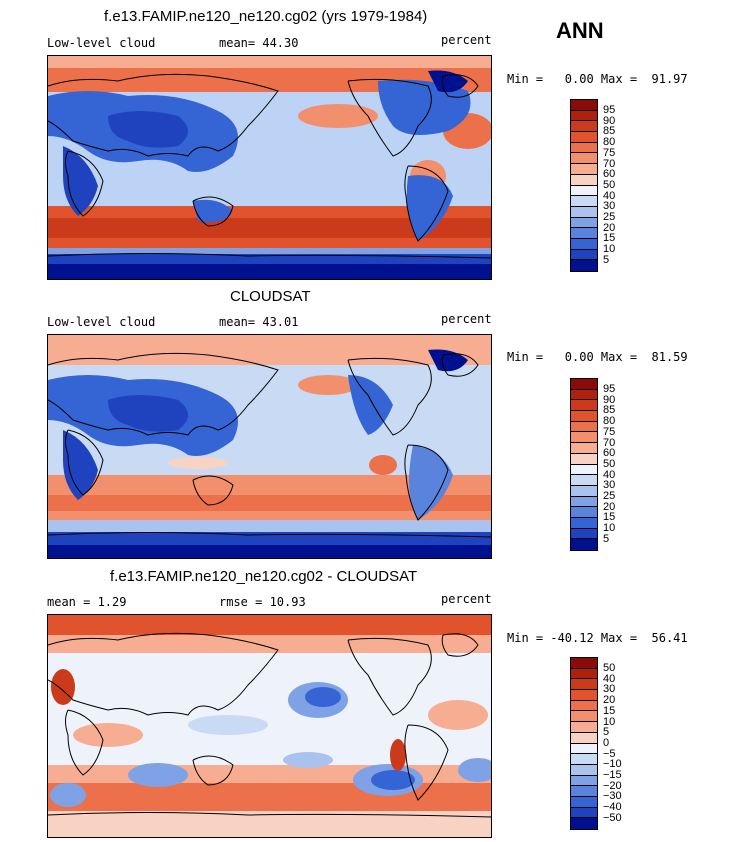 The image size is (733, 842). I want to click on colorbar-tick: −40, so click(612, 807).